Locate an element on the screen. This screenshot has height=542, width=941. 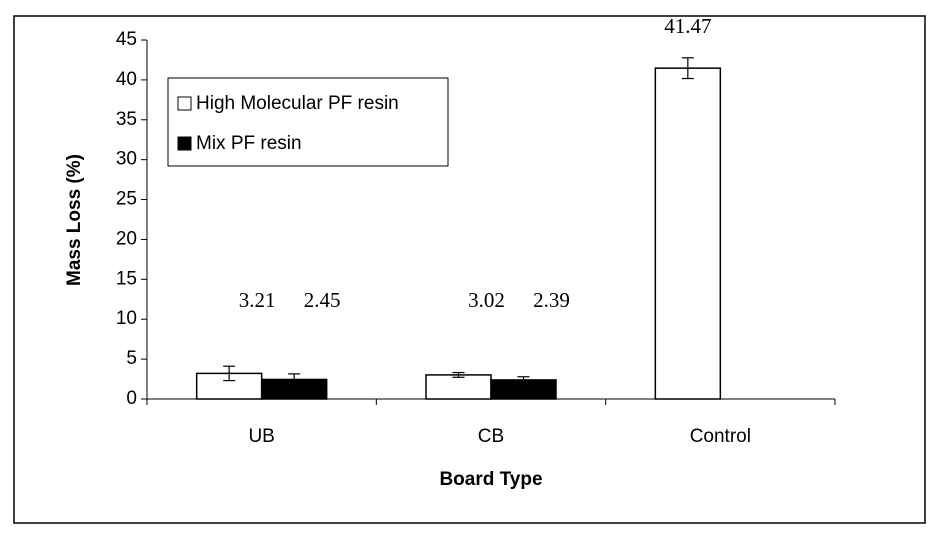
y-tick-label: 5 is located at coordinates (131, 358).